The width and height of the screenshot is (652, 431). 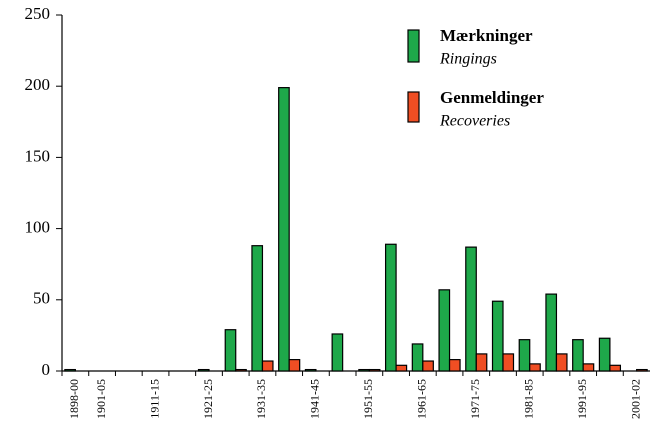 I want to click on x-tick-label: 1898-00, so click(x=74, y=399).